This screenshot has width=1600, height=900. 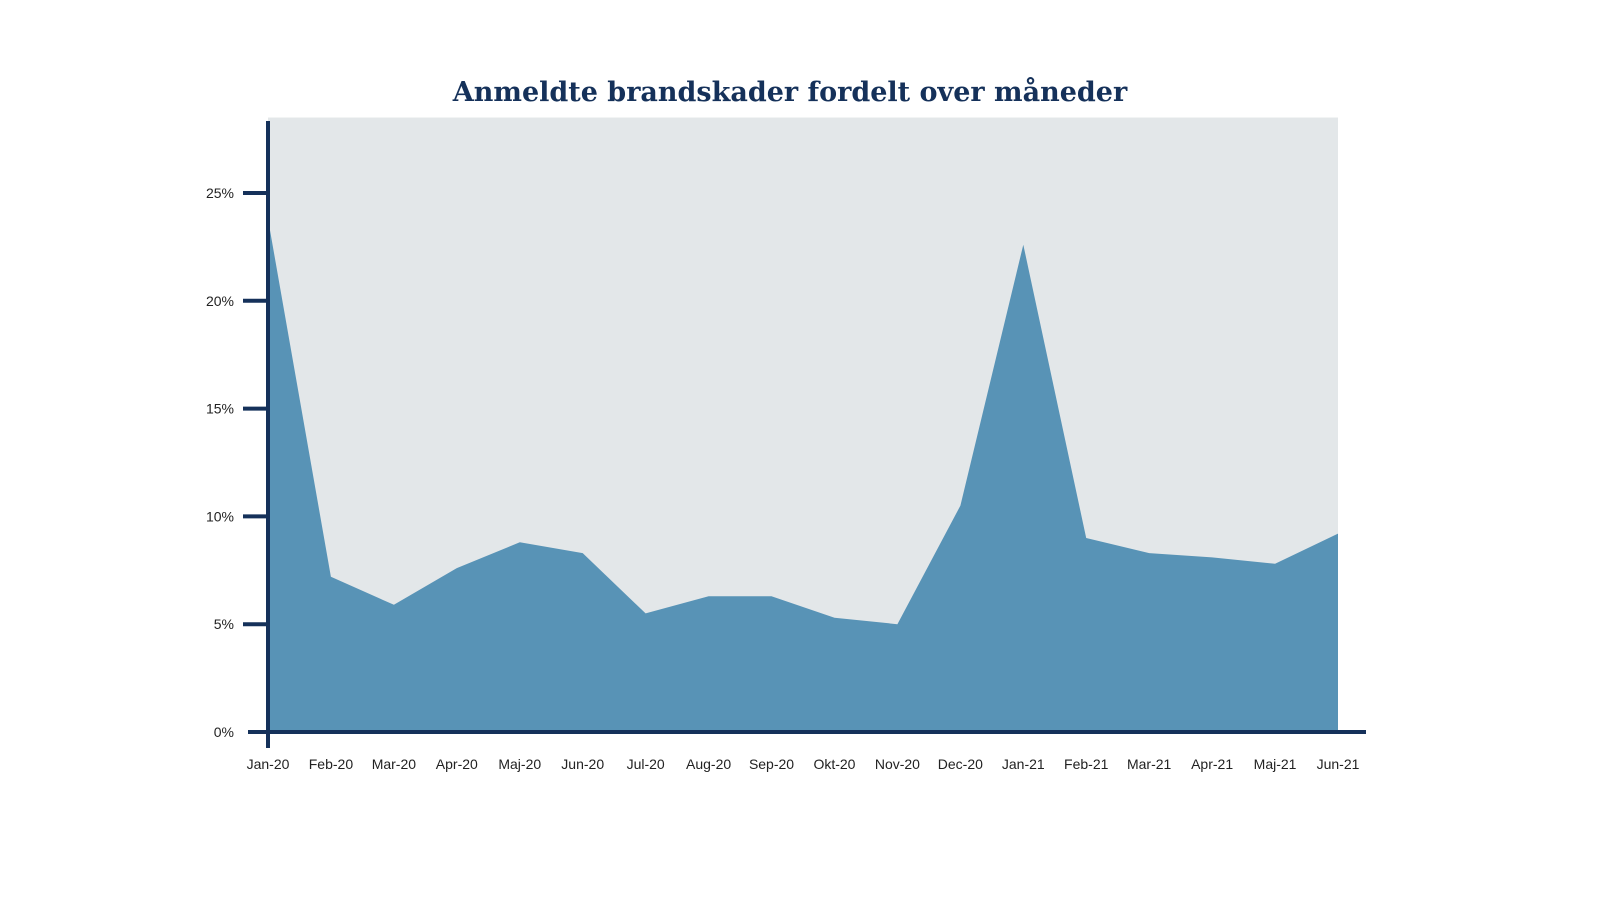 I want to click on x-tick-label: Feb-20, so click(x=331, y=764).